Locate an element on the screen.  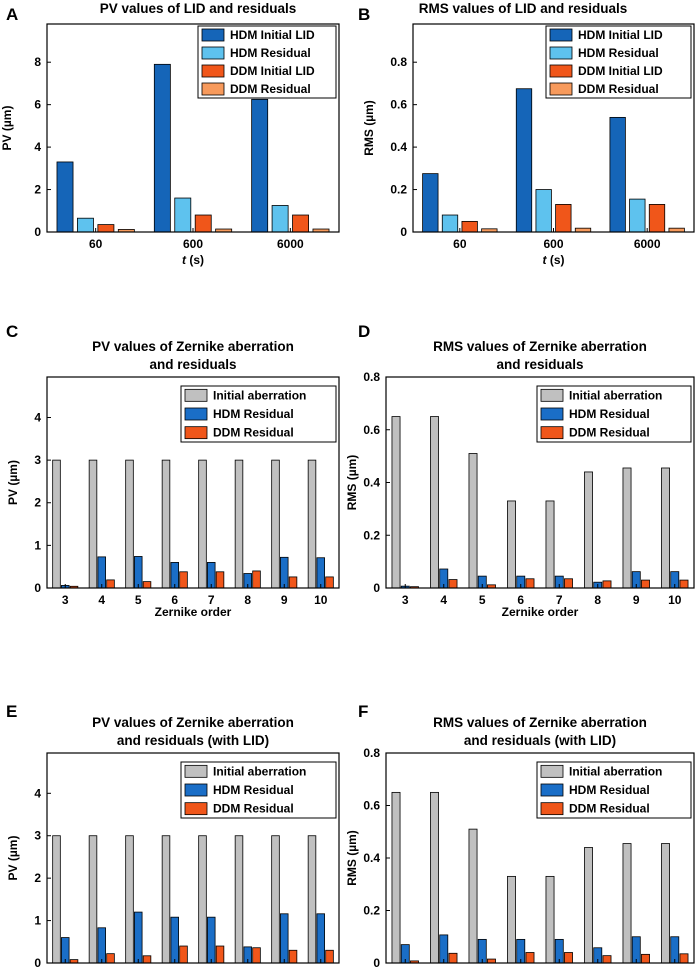
axes-frame is located at coordinates (193, 858).